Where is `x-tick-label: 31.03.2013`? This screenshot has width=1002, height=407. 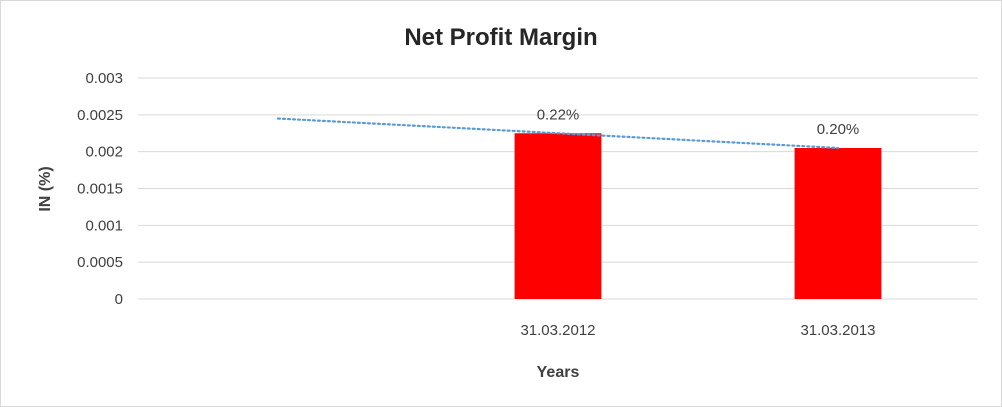 x-tick-label: 31.03.2013 is located at coordinates (837, 330).